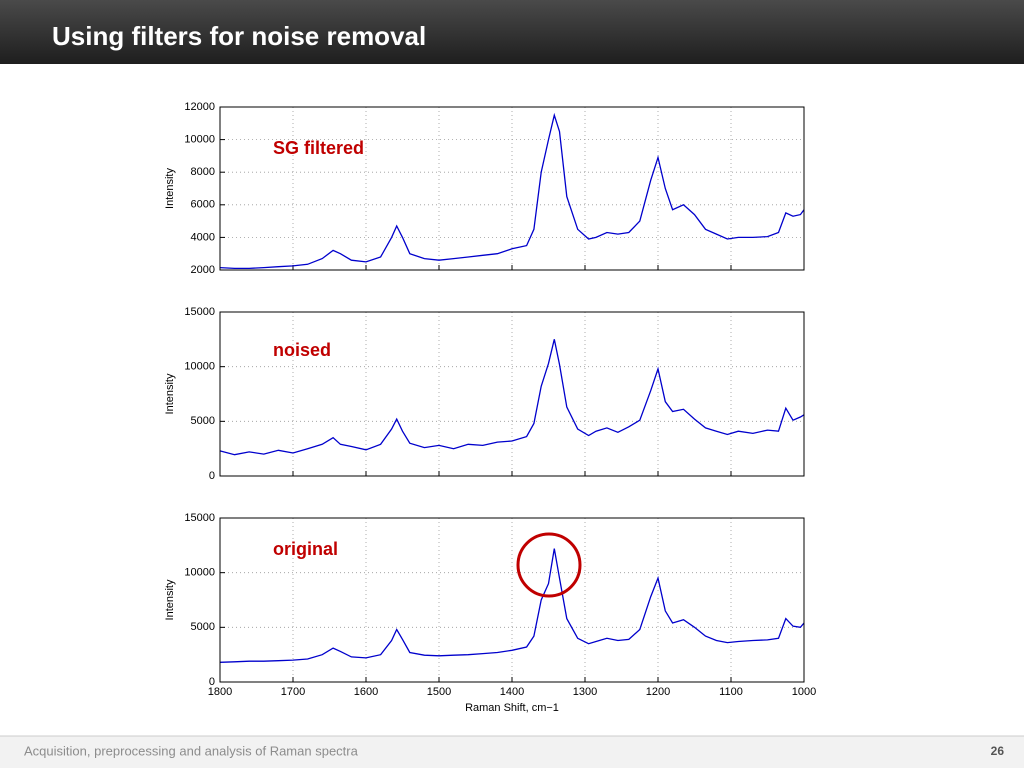 The height and width of the screenshot is (773, 1024). What do you see at coordinates (318, 148) in the screenshot?
I see `annotation: SG filtered` at bounding box center [318, 148].